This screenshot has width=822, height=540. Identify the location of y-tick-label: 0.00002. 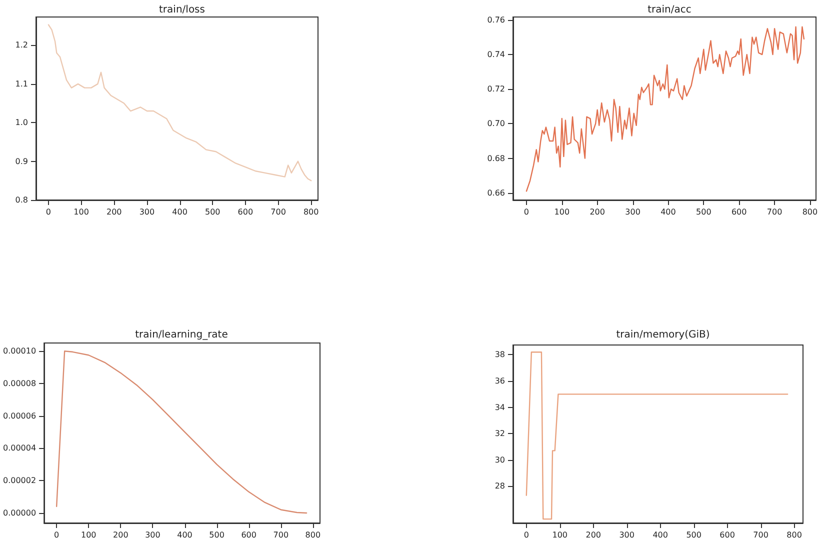
(19, 481).